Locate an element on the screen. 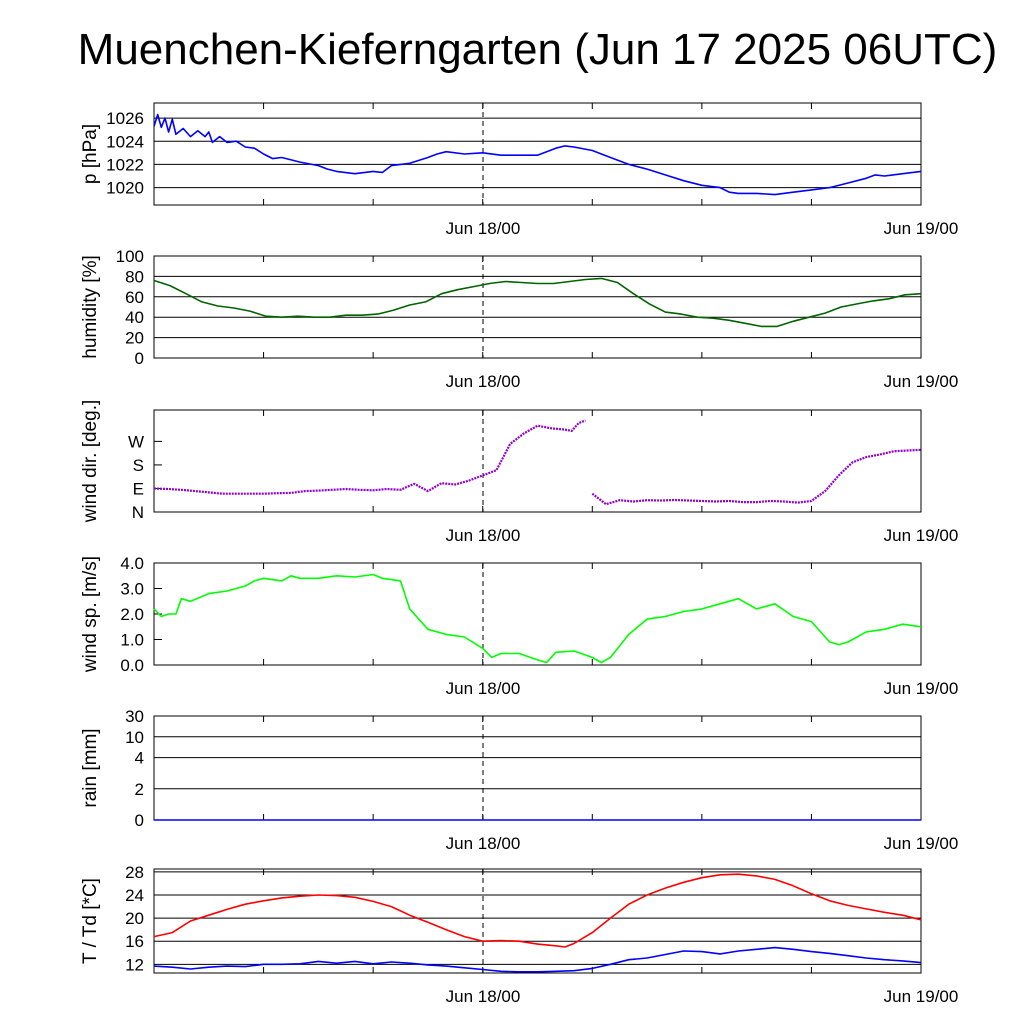 The width and height of the screenshot is (1024, 1024). y-tick-label: 28 is located at coordinates (134, 872).